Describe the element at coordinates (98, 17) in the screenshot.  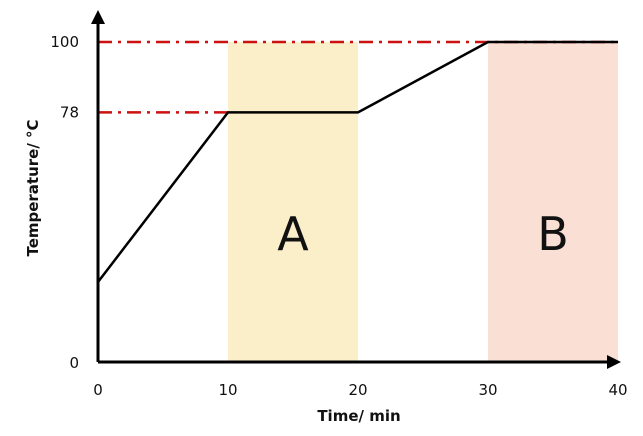
I see `y-axis-arrowhead` at that location.